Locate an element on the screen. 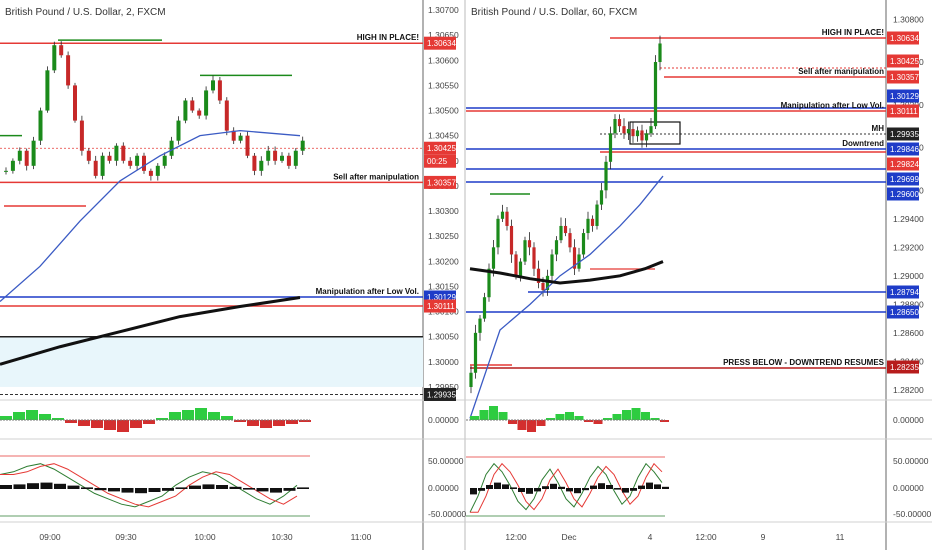  right-level-price-badge-text: 1.30634 is located at coordinates (904, 38).